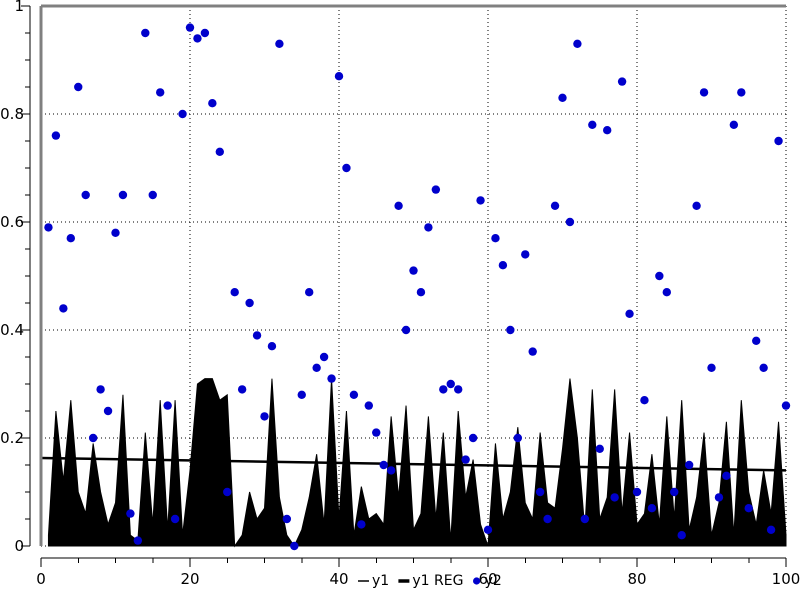 This screenshot has height=600, width=800. What do you see at coordinates (338, 579) in the screenshot?
I see `x-tick-label: 40` at bounding box center [338, 579].